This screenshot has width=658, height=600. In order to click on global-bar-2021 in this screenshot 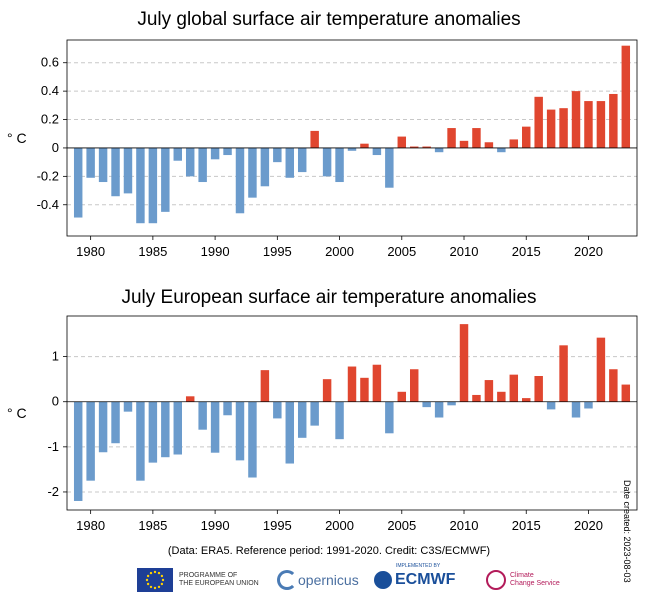, I will do `click(601, 124)`.